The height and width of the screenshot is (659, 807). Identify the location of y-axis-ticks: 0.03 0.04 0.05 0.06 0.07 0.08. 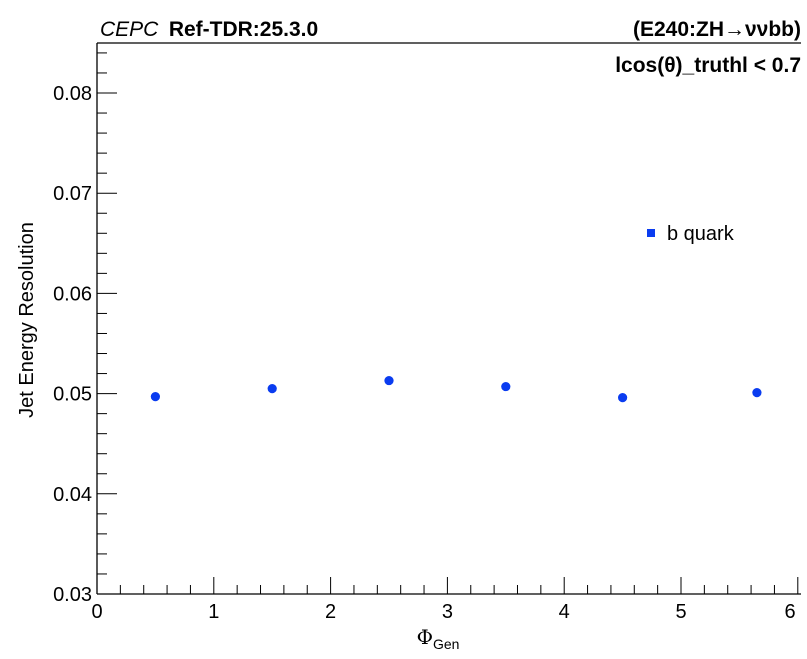
(85, 329).